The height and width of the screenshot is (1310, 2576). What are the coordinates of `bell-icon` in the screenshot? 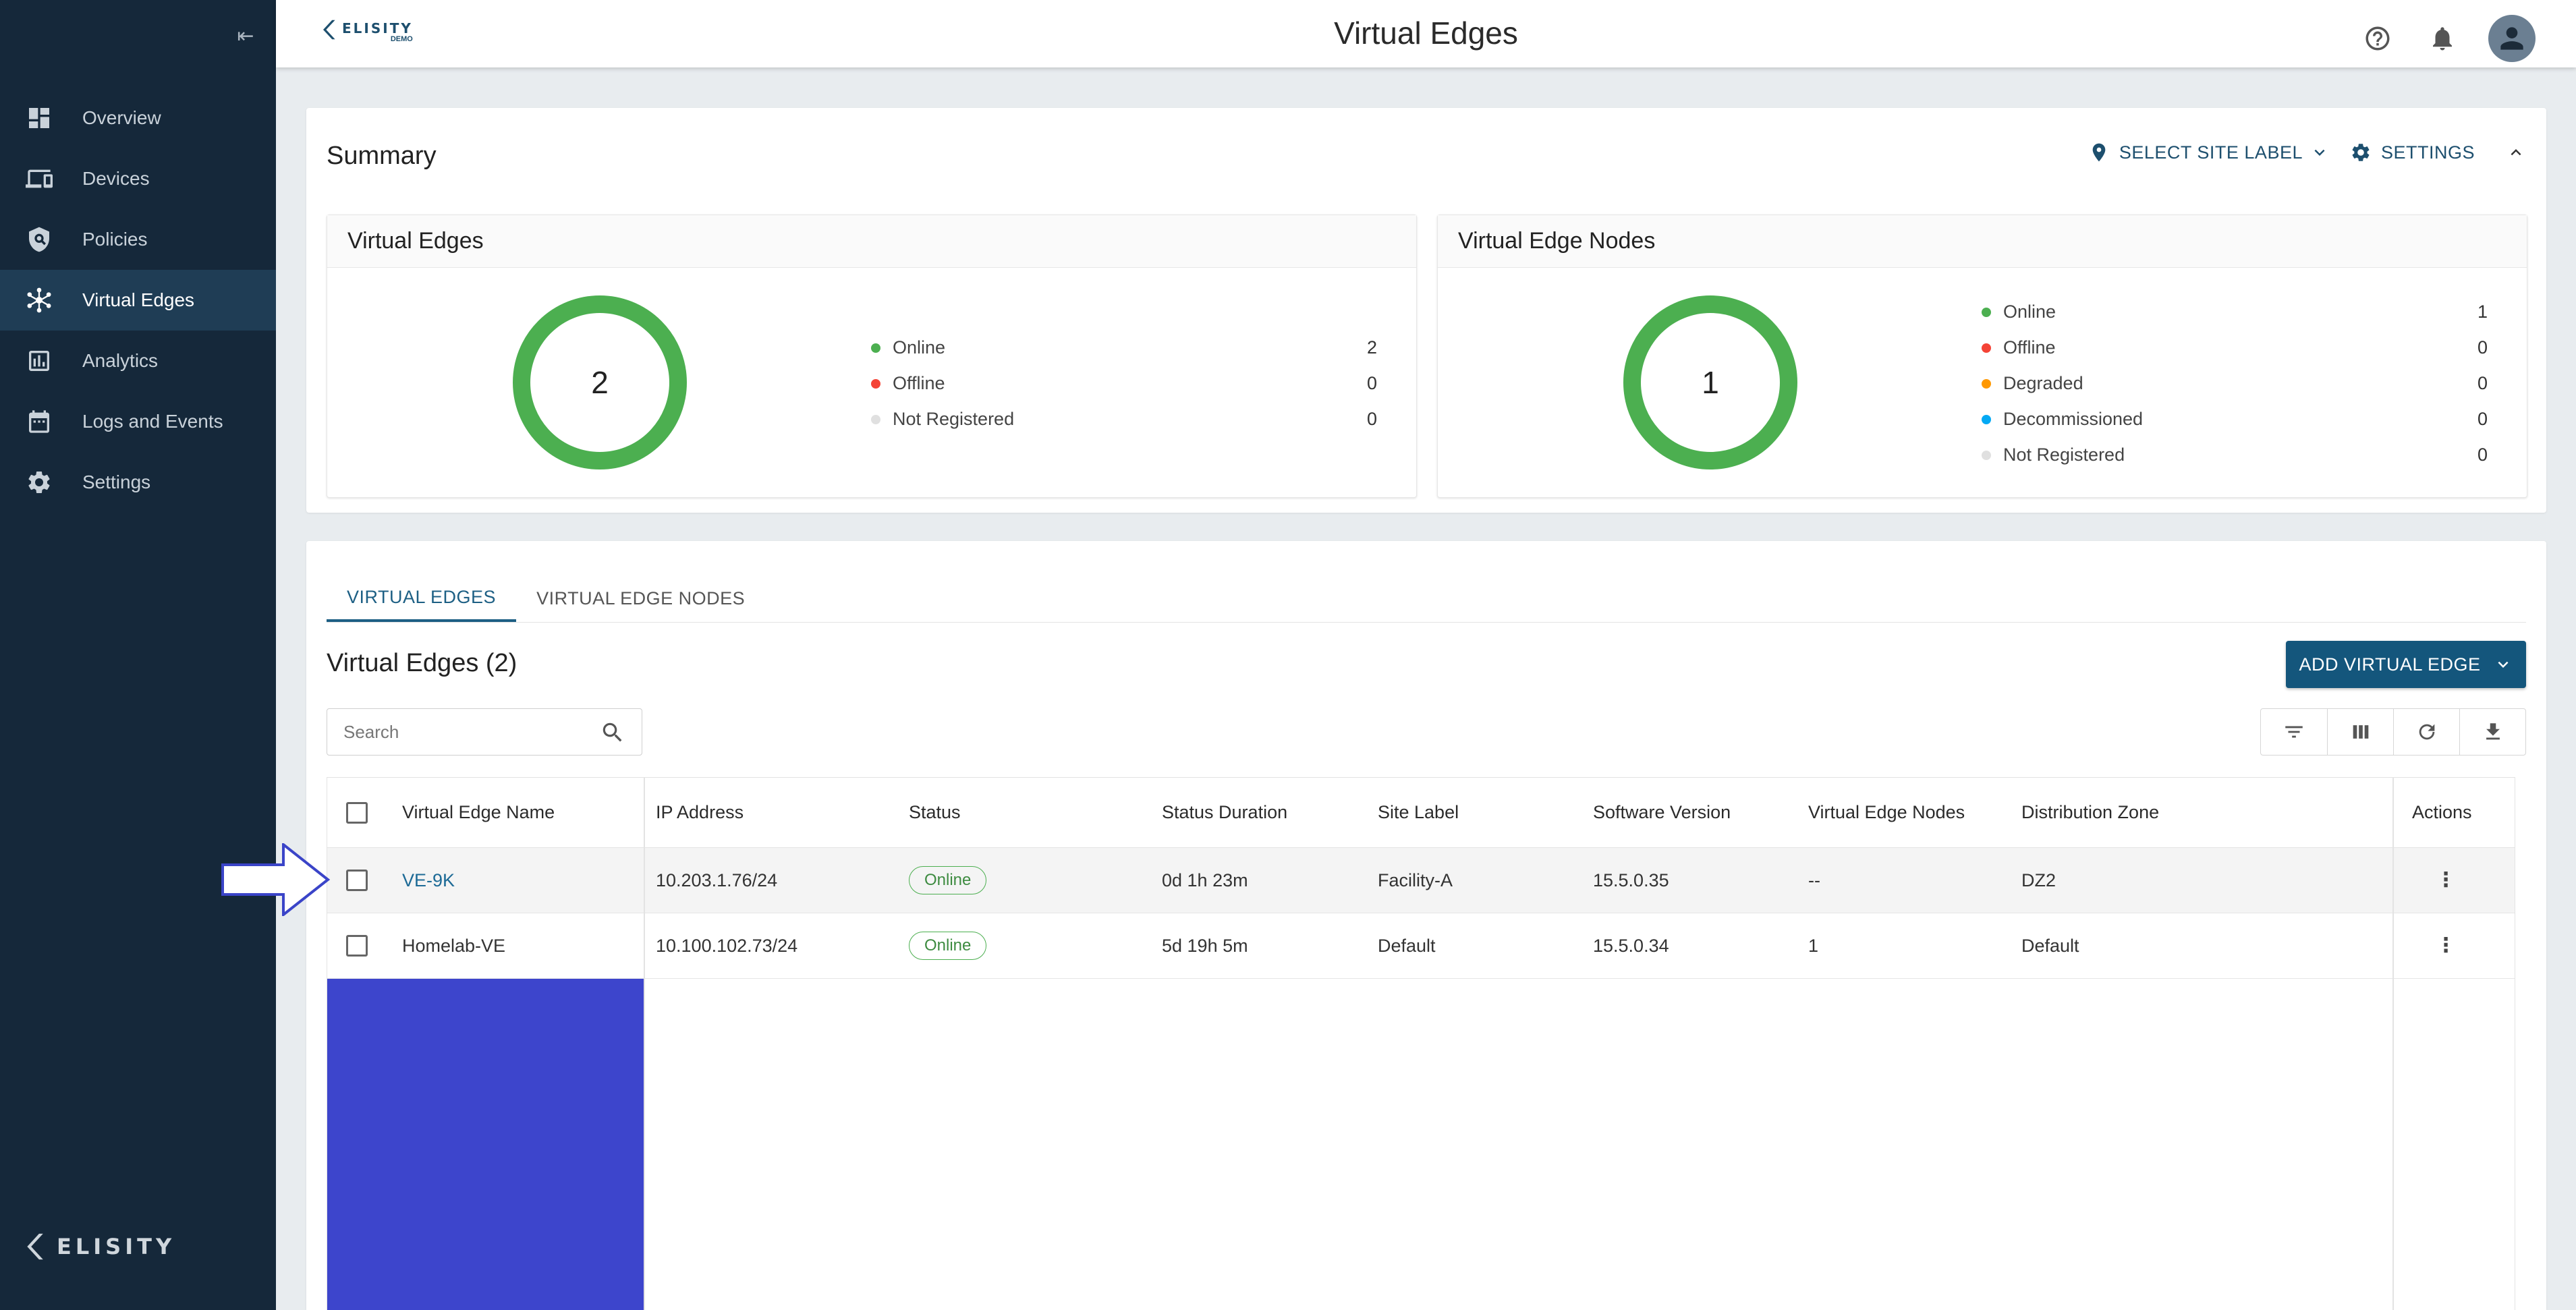 It's located at (2442, 39).